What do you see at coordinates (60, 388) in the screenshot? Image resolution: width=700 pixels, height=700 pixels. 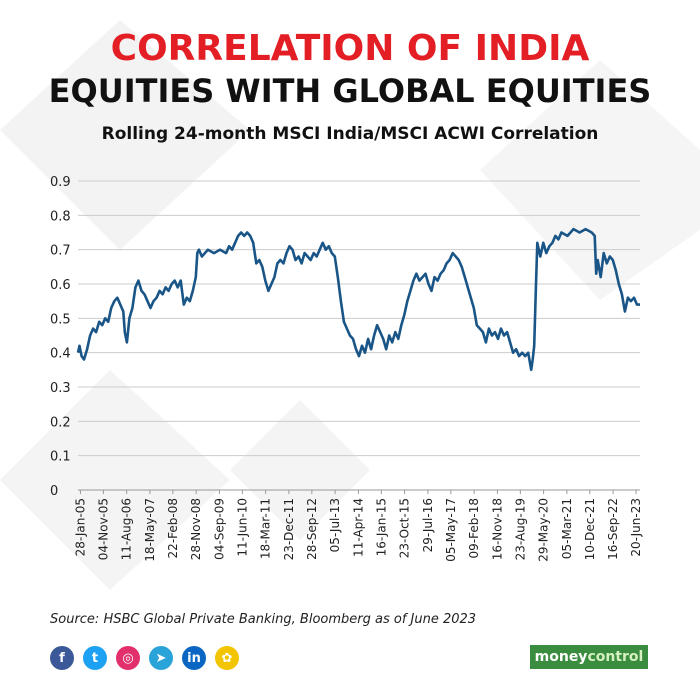 I see `y-tick-label: 0.3` at bounding box center [60, 388].